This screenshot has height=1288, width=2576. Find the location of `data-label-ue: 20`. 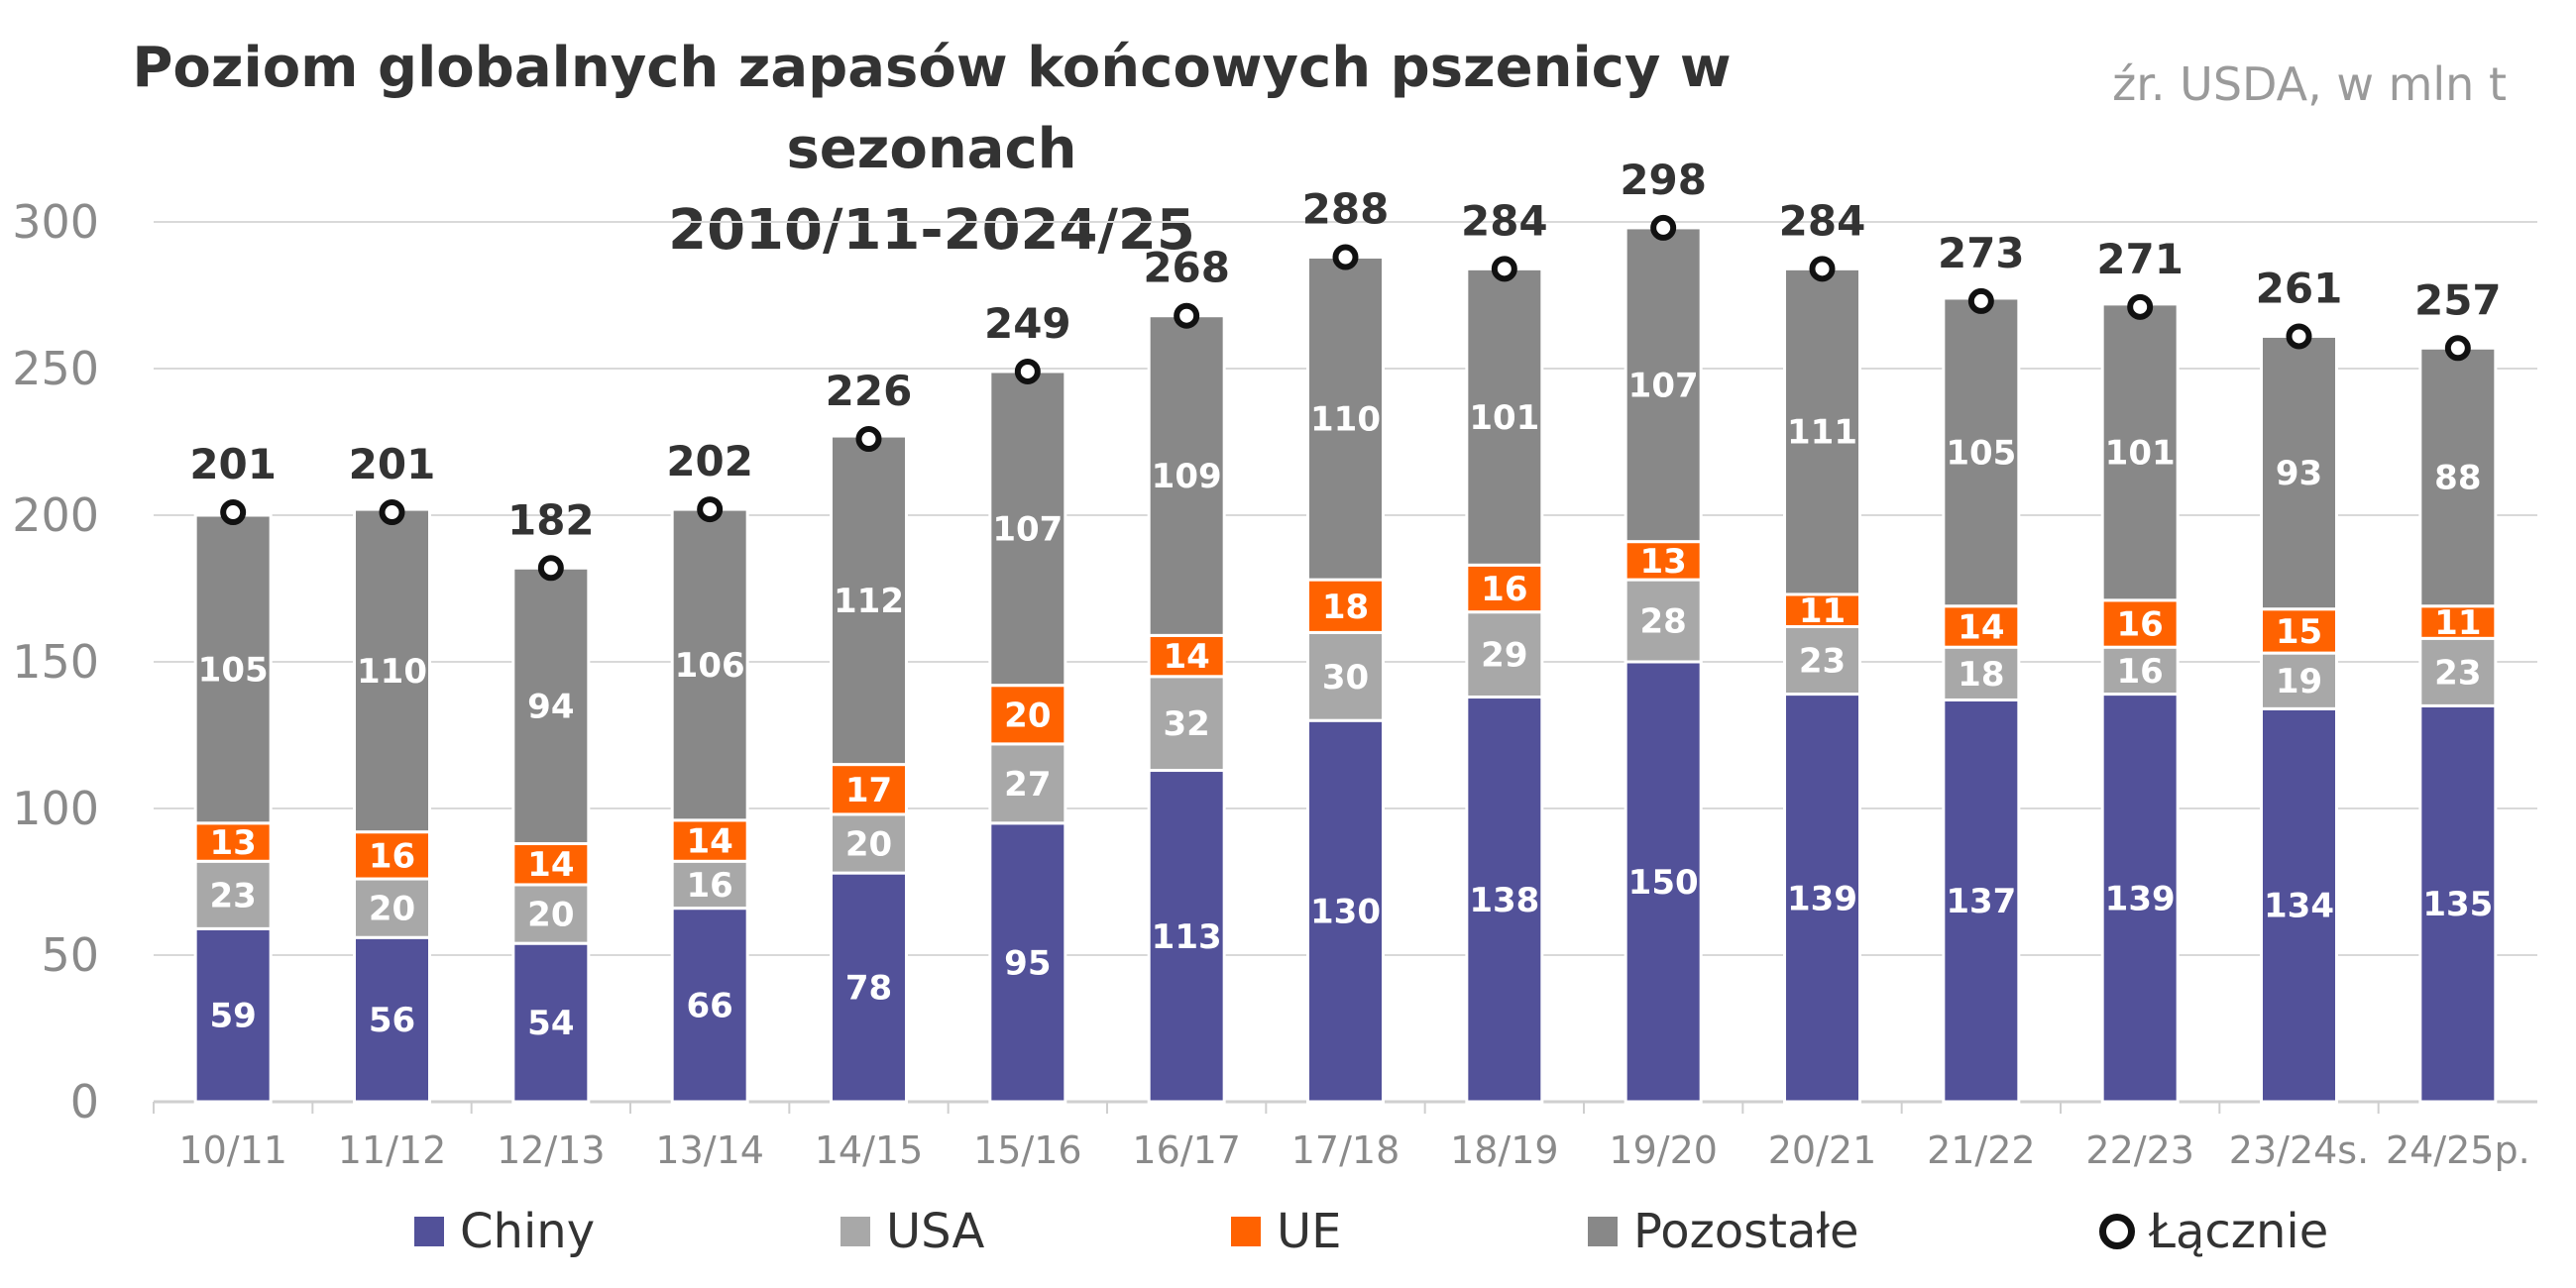

data-label-ue: 20 is located at coordinates (1027, 716).